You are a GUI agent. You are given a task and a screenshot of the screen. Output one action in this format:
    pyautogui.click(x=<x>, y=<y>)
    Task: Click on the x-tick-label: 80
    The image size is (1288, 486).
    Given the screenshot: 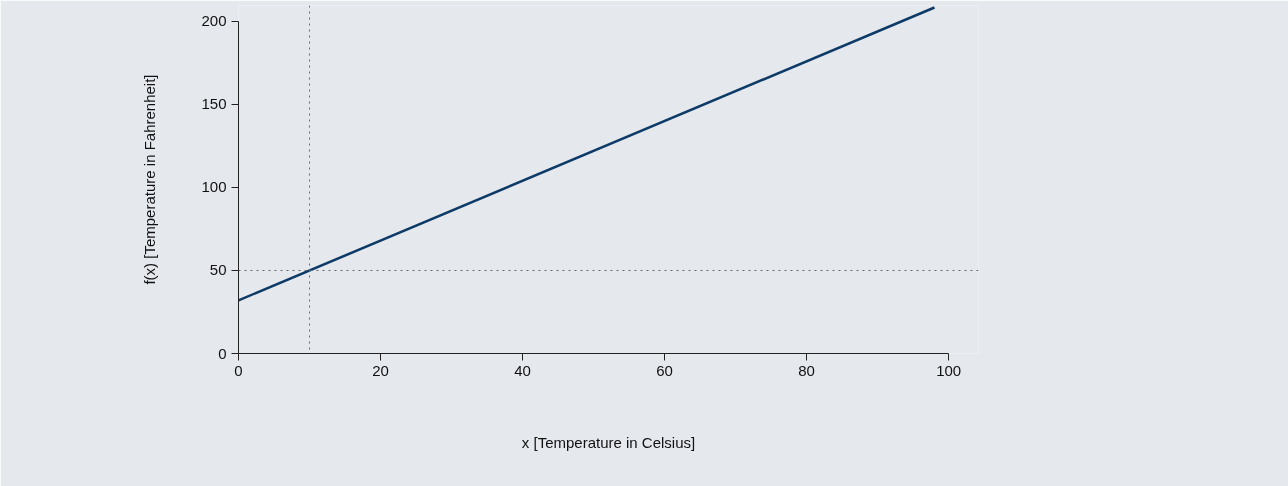 What is the action you would take?
    pyautogui.click(x=806, y=370)
    